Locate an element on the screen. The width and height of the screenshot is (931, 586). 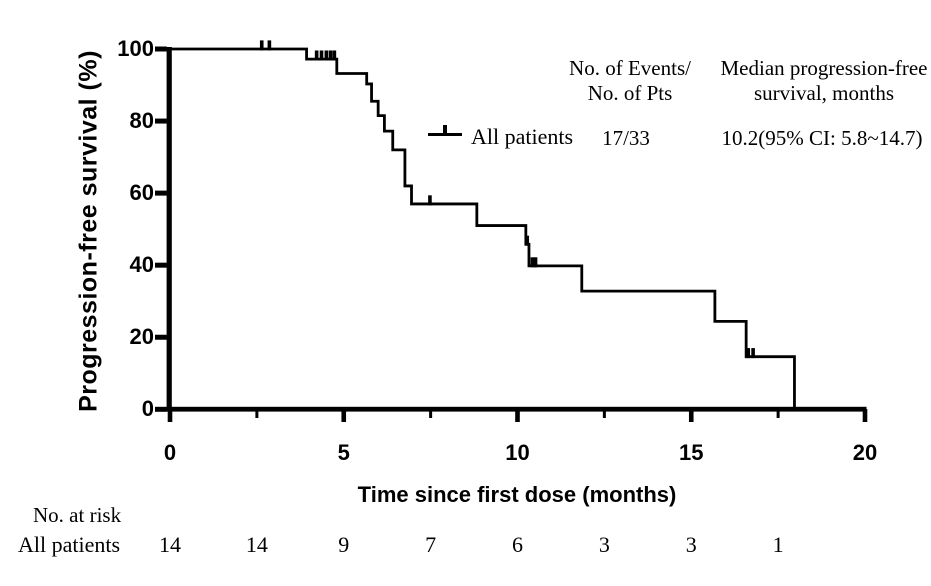
legend-header-median-line1: Median progression-free is located at coordinates (824, 68).